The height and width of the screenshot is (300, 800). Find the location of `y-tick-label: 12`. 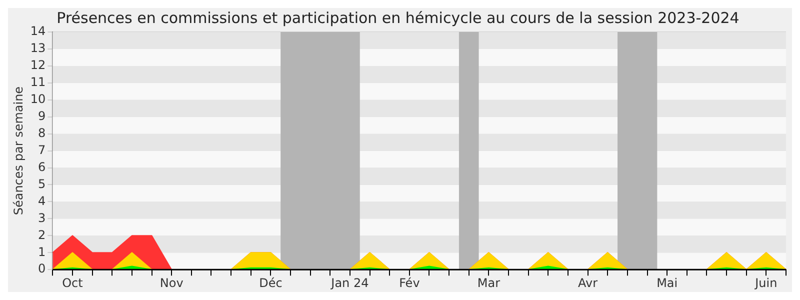

y-tick-label: 12 is located at coordinates (38, 65).